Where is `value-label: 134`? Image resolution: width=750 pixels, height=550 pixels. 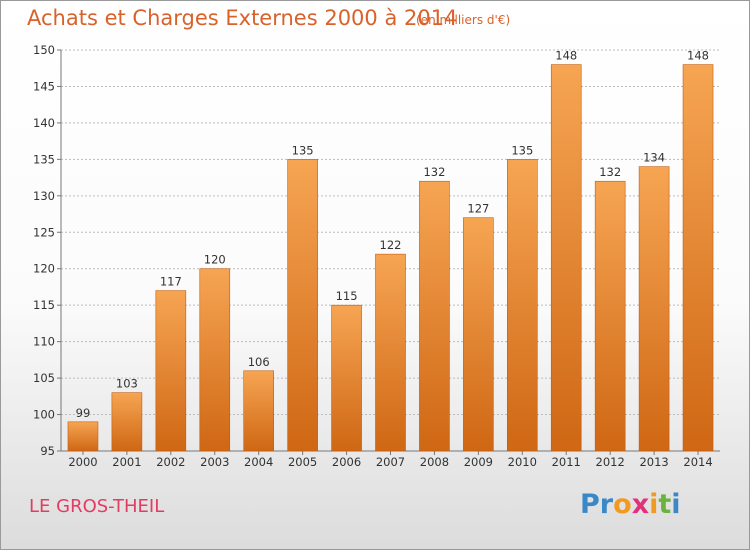
value-label: 134 is located at coordinates (654, 158).